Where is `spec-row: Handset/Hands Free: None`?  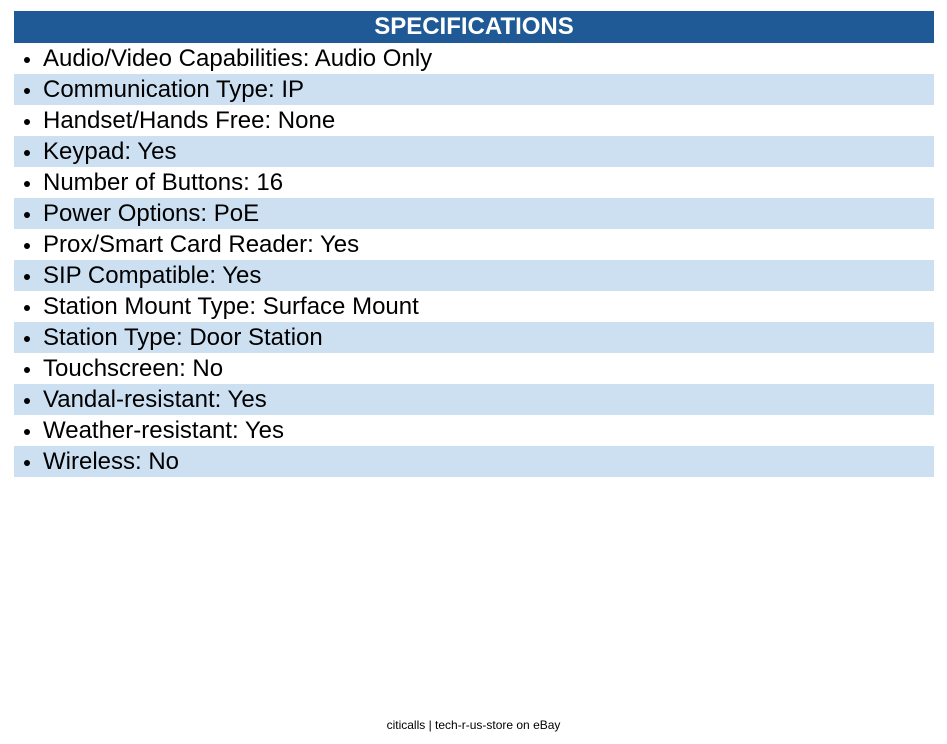
spec-row: Handset/Hands Free: None is located at coordinates (474, 120).